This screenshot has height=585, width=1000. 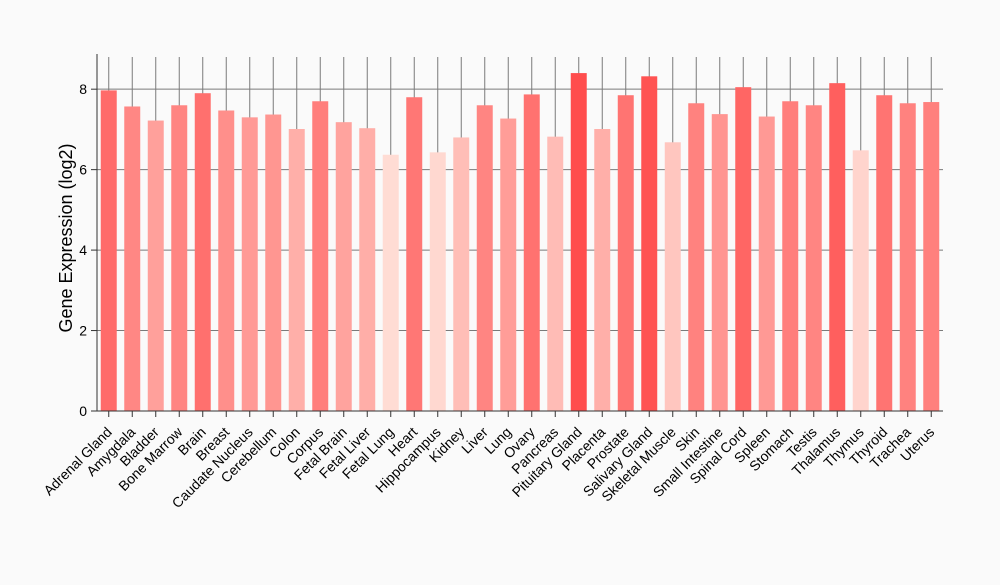 I want to click on bar-thalamus, so click(x=837, y=247).